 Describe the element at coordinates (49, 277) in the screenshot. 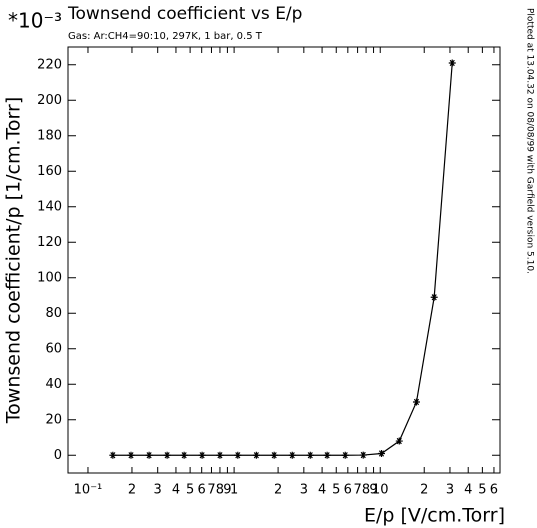

I see `y-tick-label: 100` at that location.